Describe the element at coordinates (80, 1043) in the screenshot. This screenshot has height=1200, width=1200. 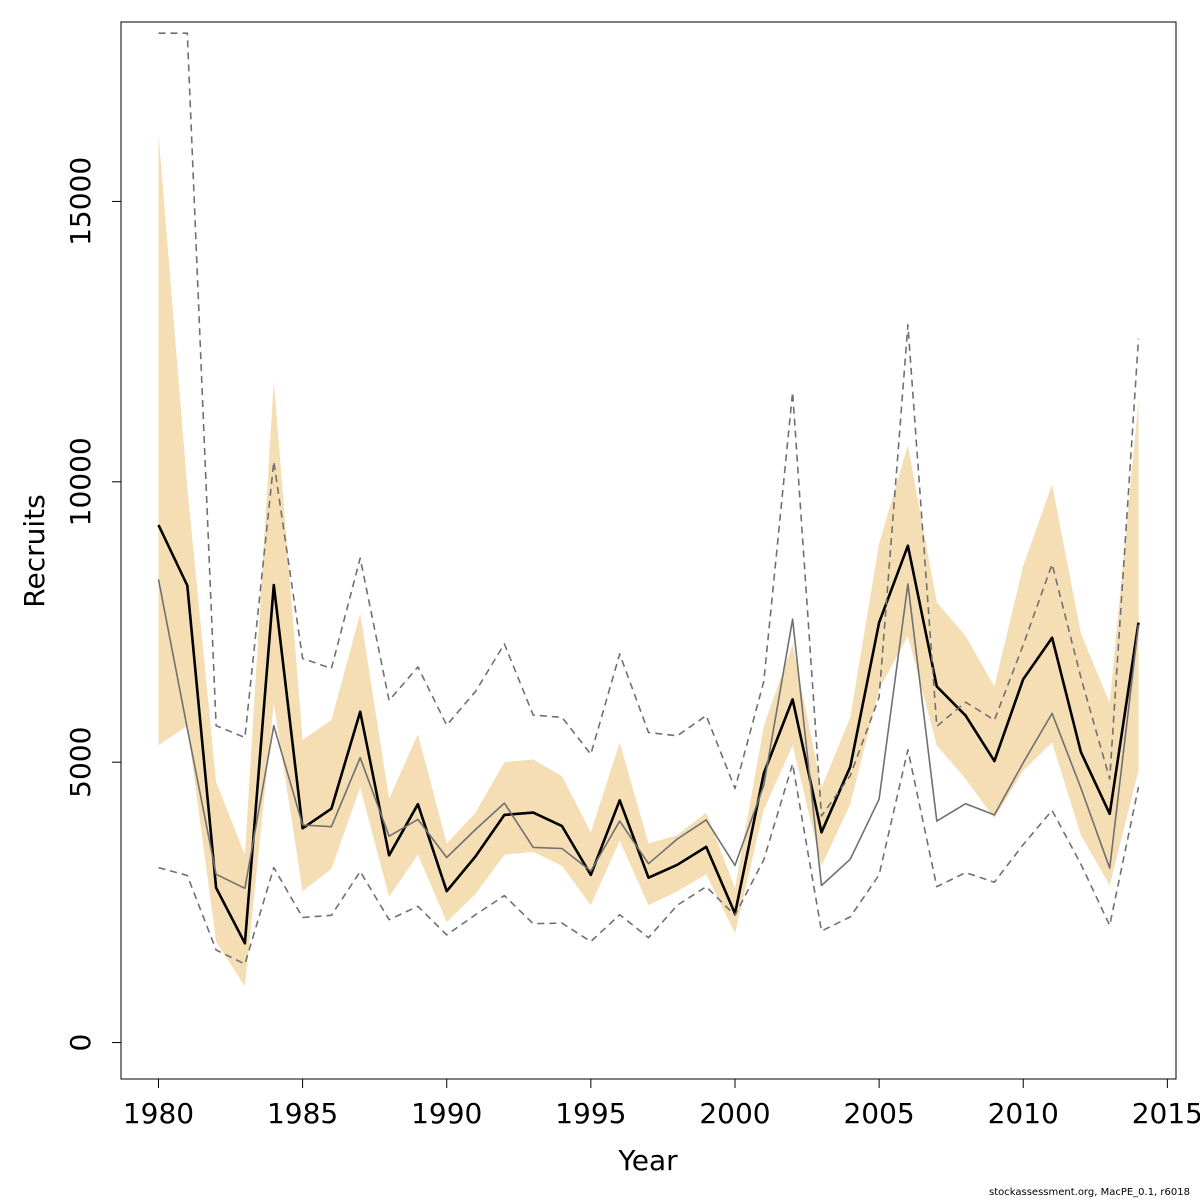
I see `y-tick-label: 0` at that location.